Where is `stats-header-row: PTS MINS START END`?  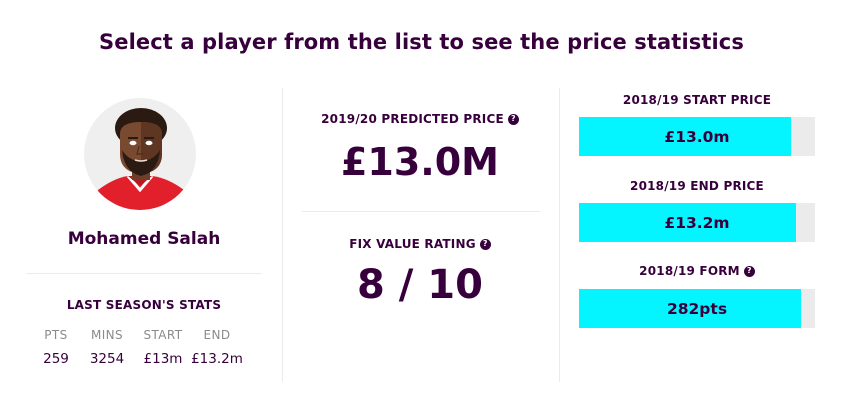 stats-header-row: PTS MINS START END is located at coordinates (149, 335).